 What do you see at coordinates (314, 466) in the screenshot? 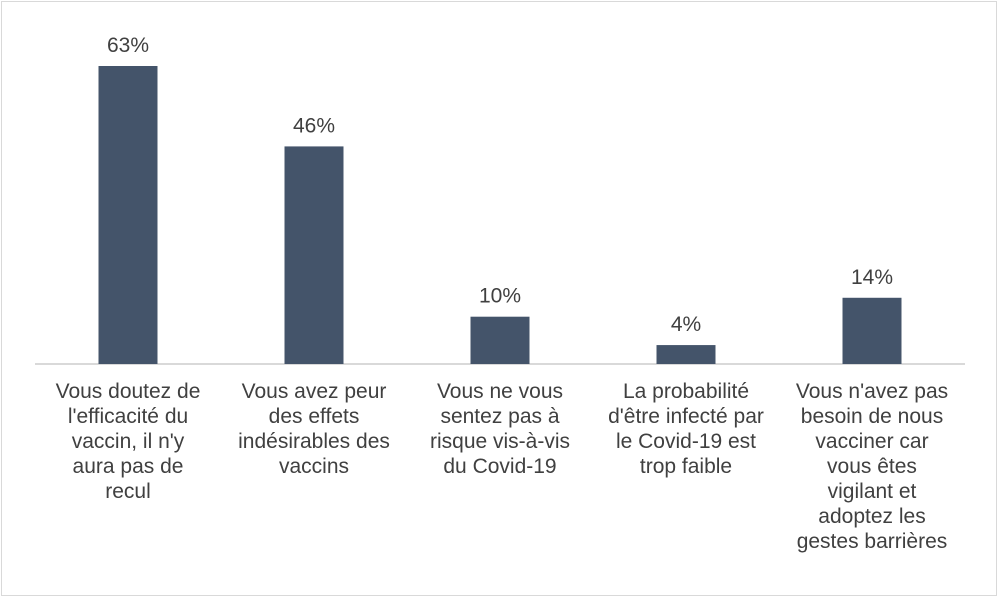
I see `category-label-line: vaccins` at bounding box center [314, 466].